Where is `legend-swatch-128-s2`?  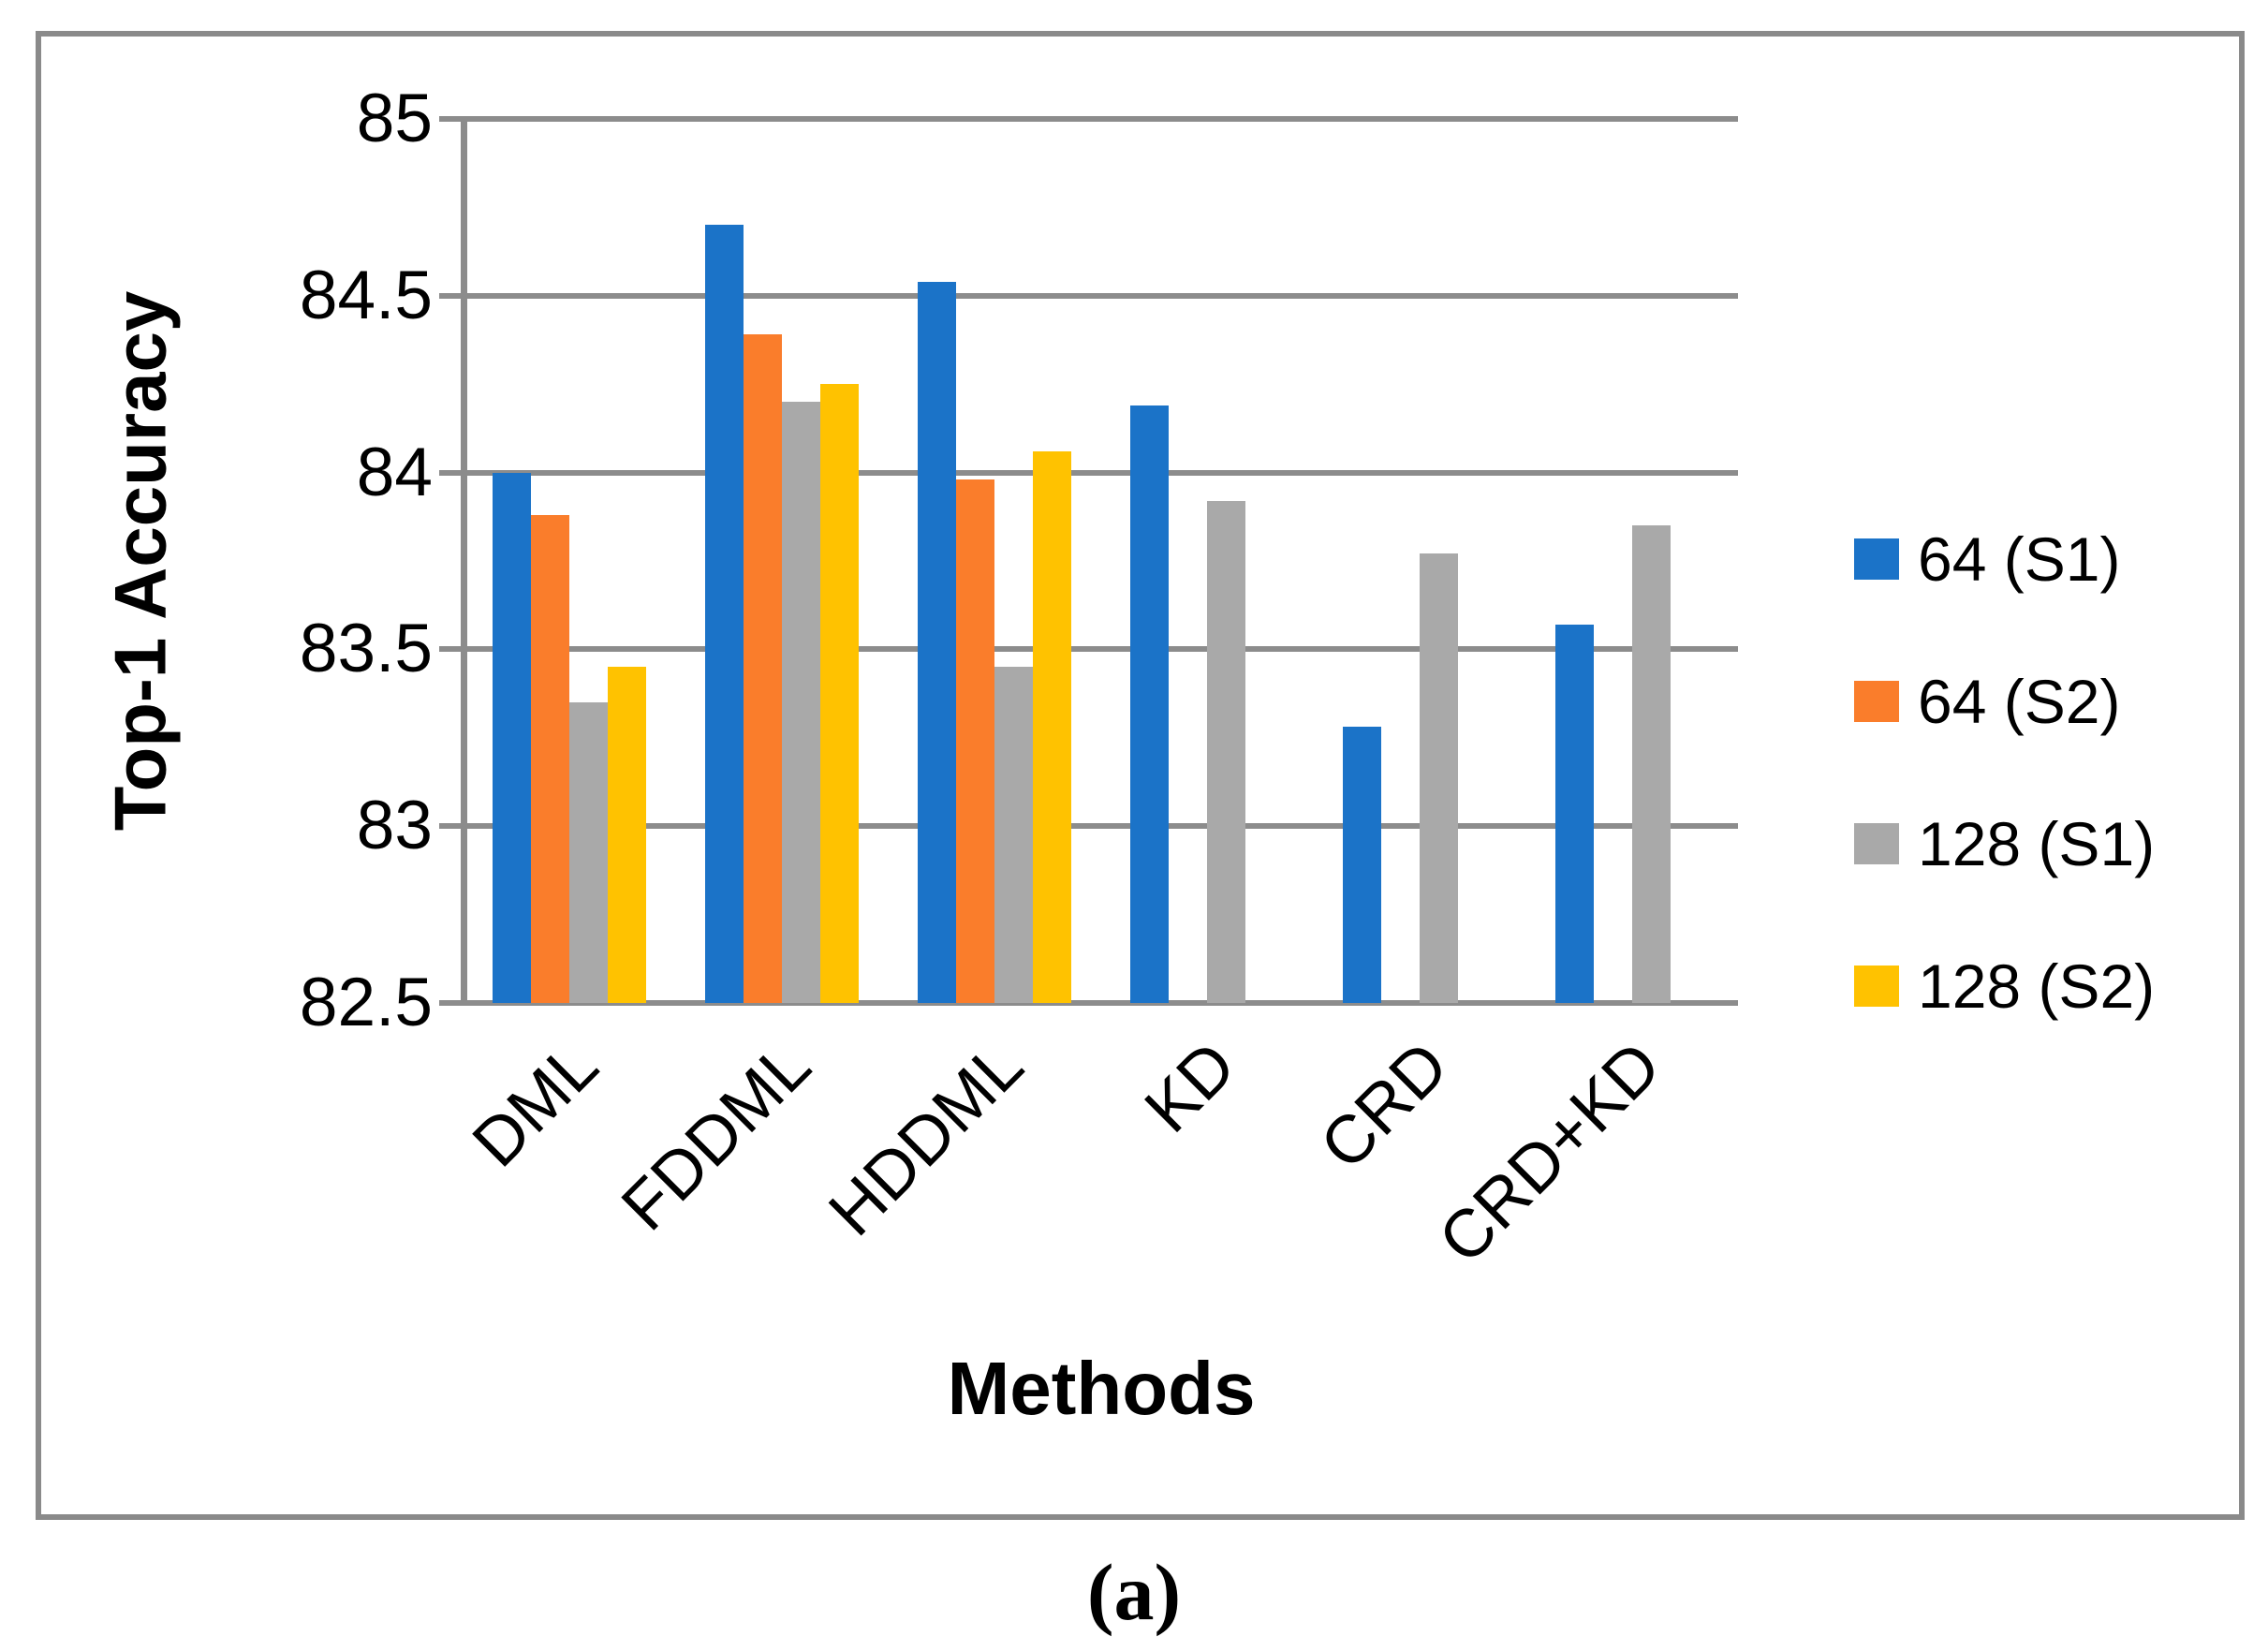
legend-swatch-128-s2 is located at coordinates (1876, 986).